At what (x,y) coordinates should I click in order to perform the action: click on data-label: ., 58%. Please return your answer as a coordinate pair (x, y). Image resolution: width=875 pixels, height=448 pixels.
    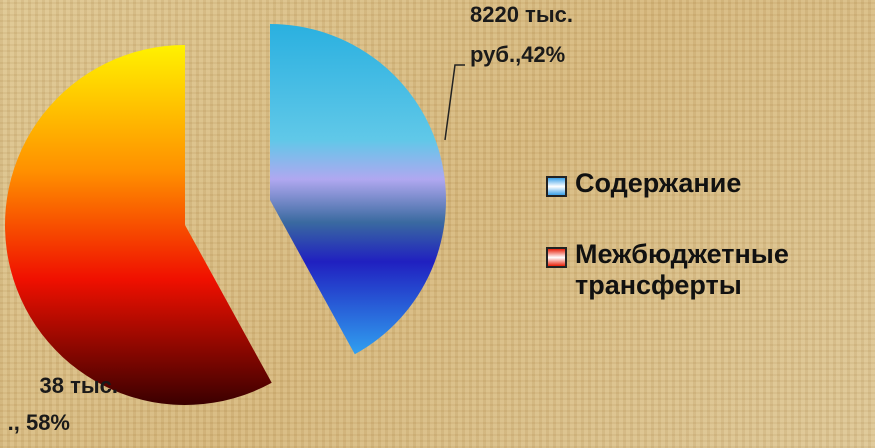
    Looking at the image, I should click on (39, 422).